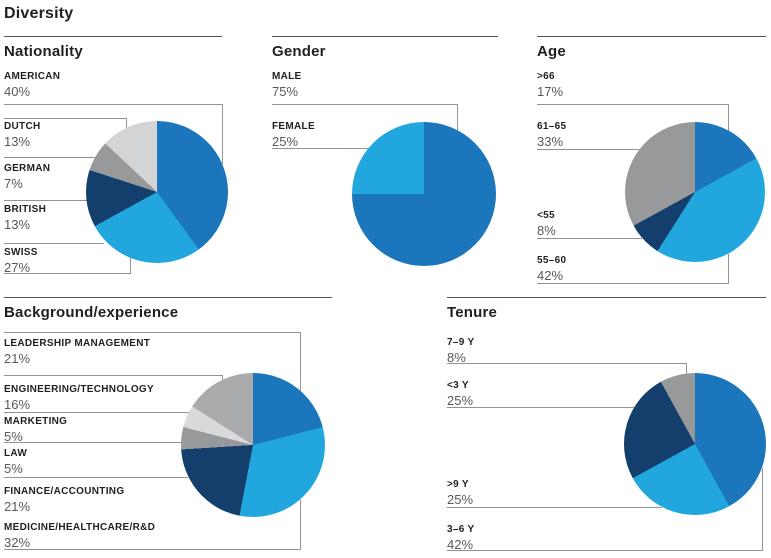  What do you see at coordinates (21, 252) in the screenshot?
I see `slice-label: SWISS` at bounding box center [21, 252].